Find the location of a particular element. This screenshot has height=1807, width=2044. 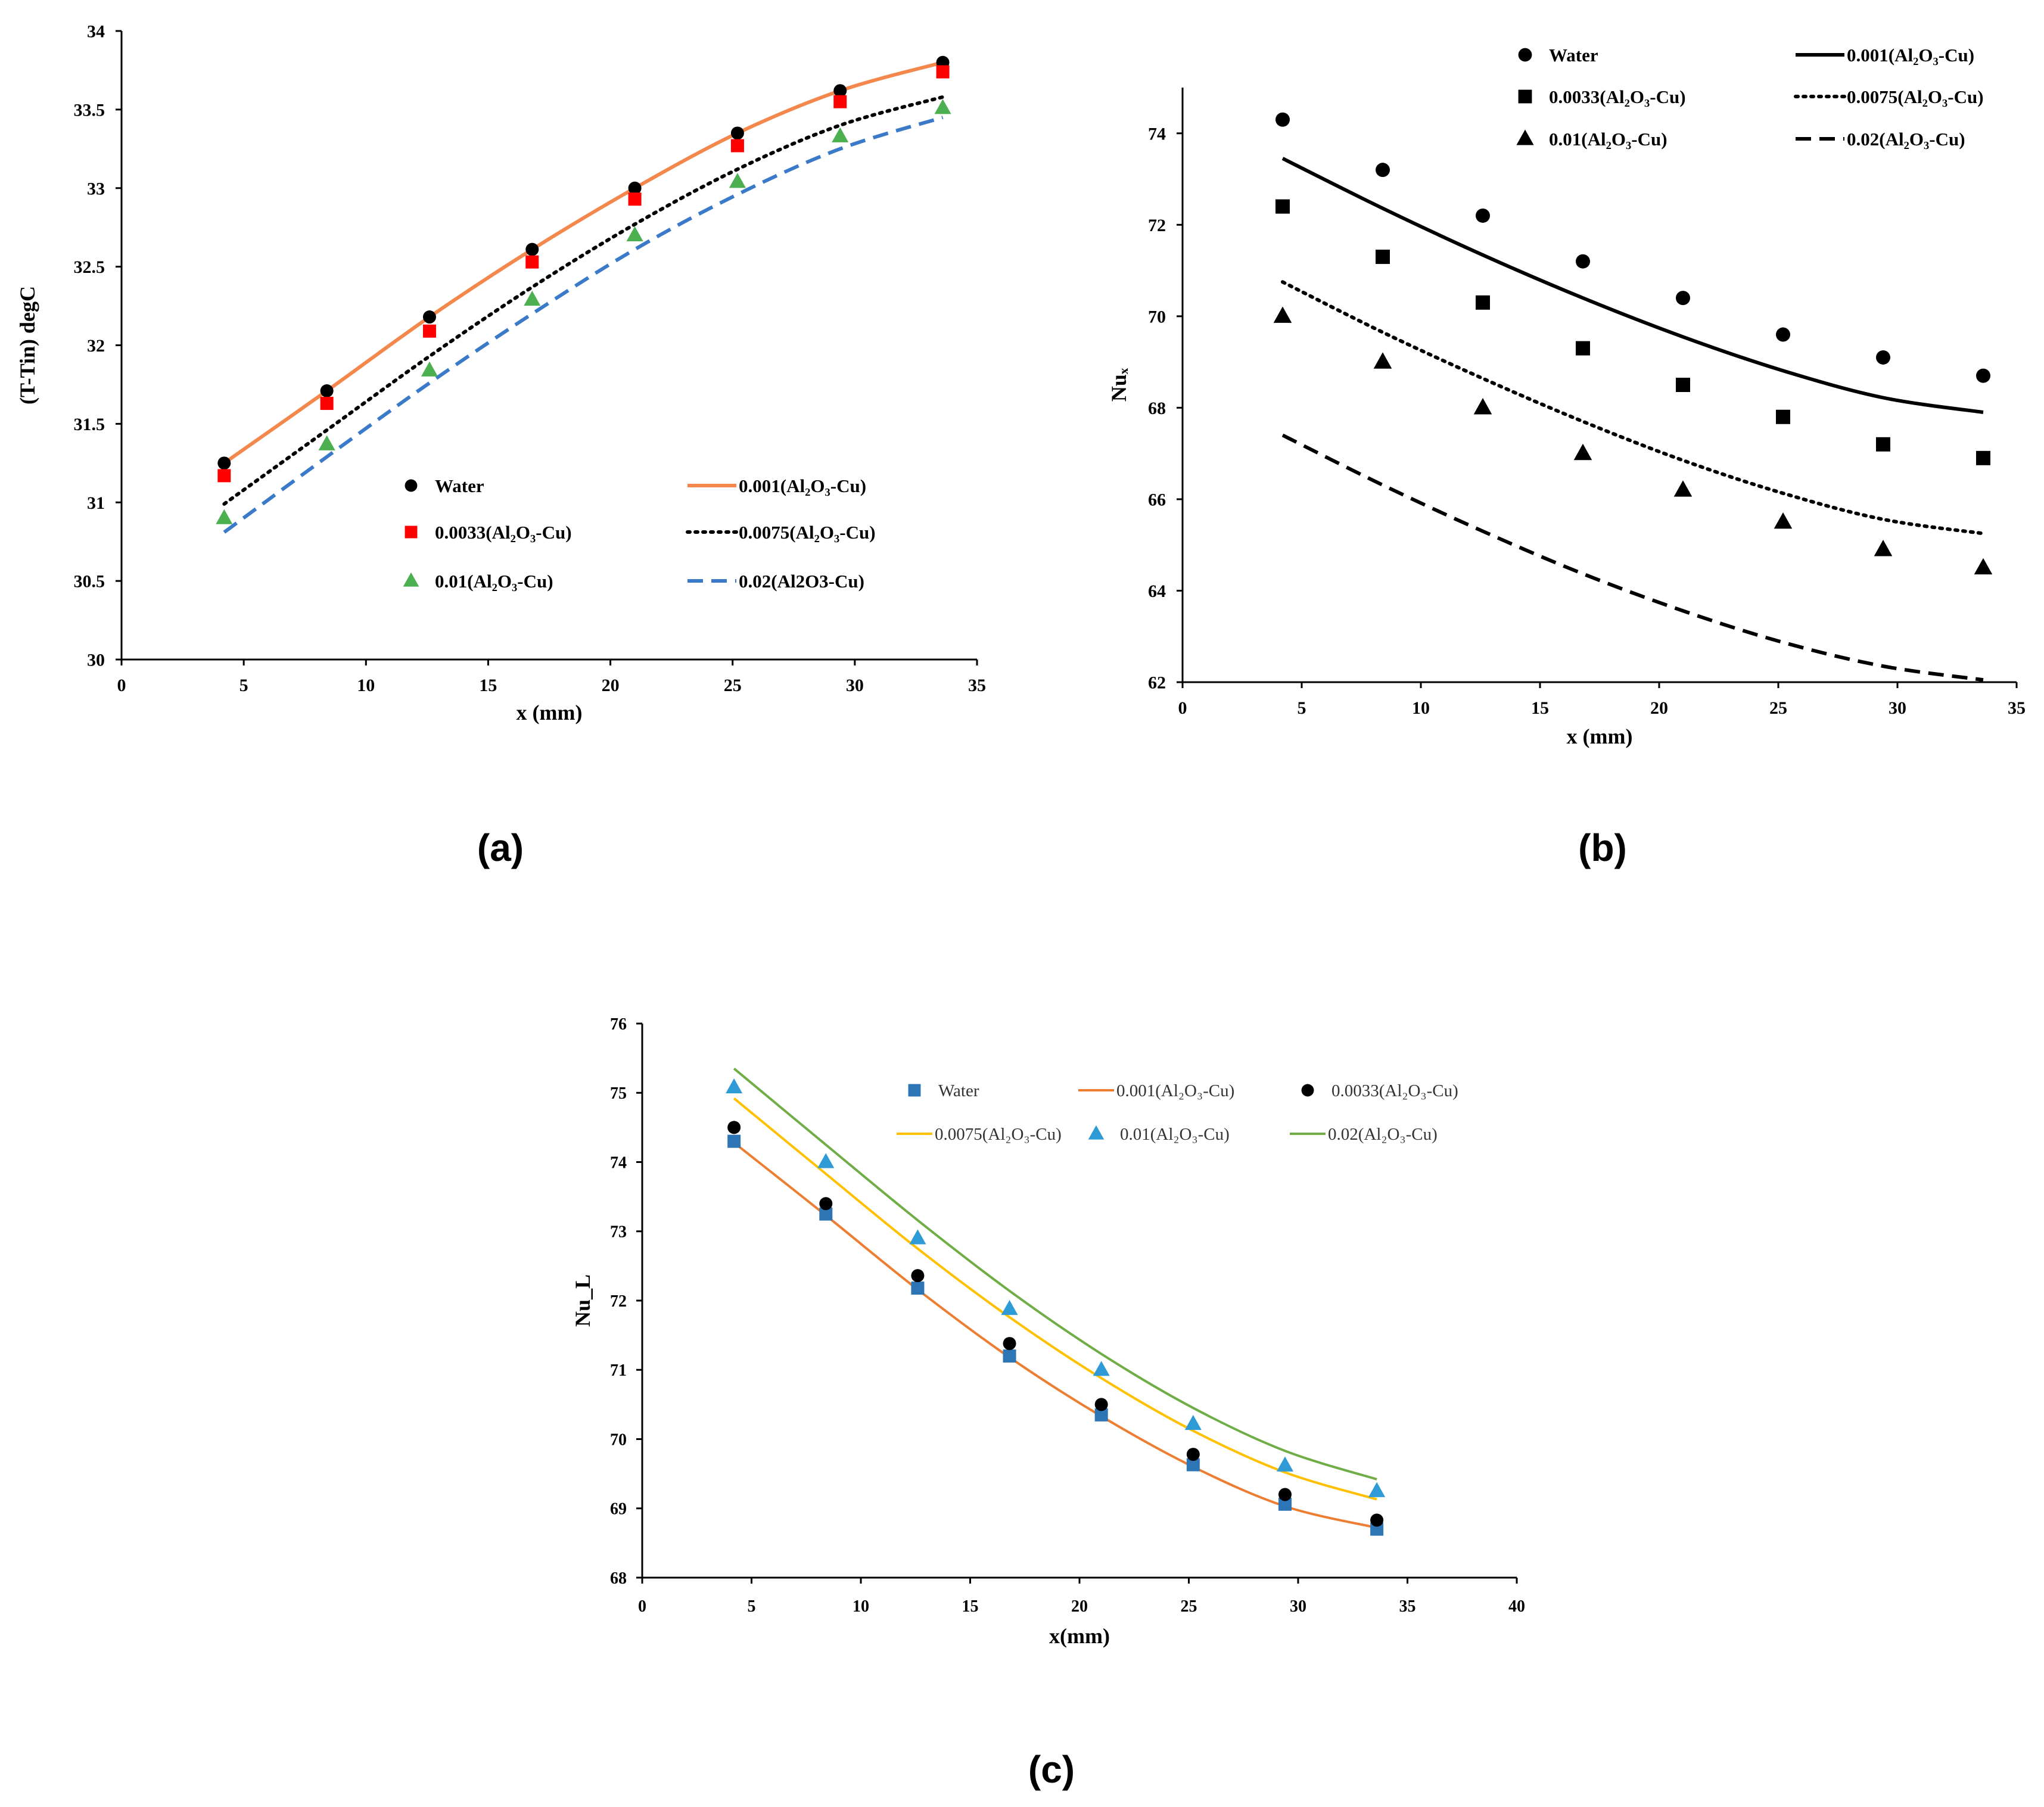

y-tick-label-c: 72 is located at coordinates (618, 1301).